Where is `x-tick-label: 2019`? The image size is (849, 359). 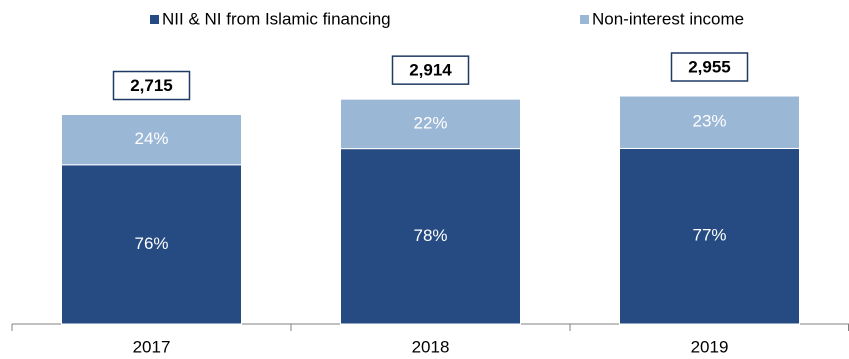
x-tick-label: 2019 is located at coordinates (710, 346).